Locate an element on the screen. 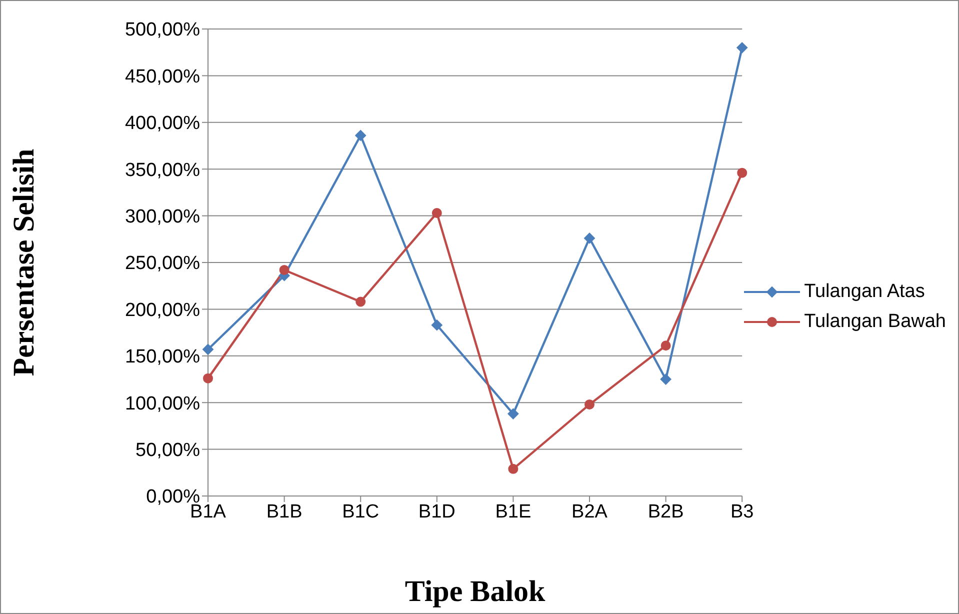 Image resolution: width=959 pixels, height=614 pixels. legend-label: Tulangan Bawah is located at coordinates (875, 322).